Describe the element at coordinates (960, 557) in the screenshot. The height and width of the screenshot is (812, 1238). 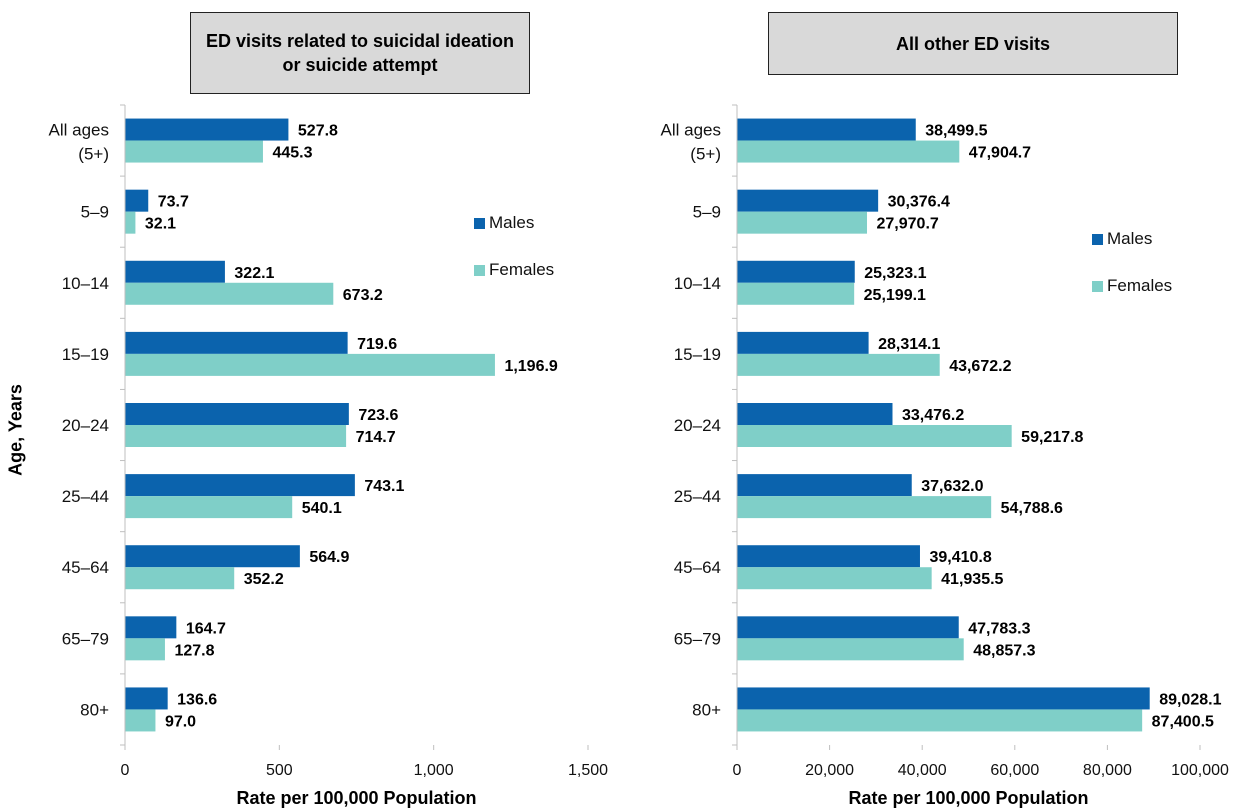
I see `right-data-label-males: 39,410.8` at that location.